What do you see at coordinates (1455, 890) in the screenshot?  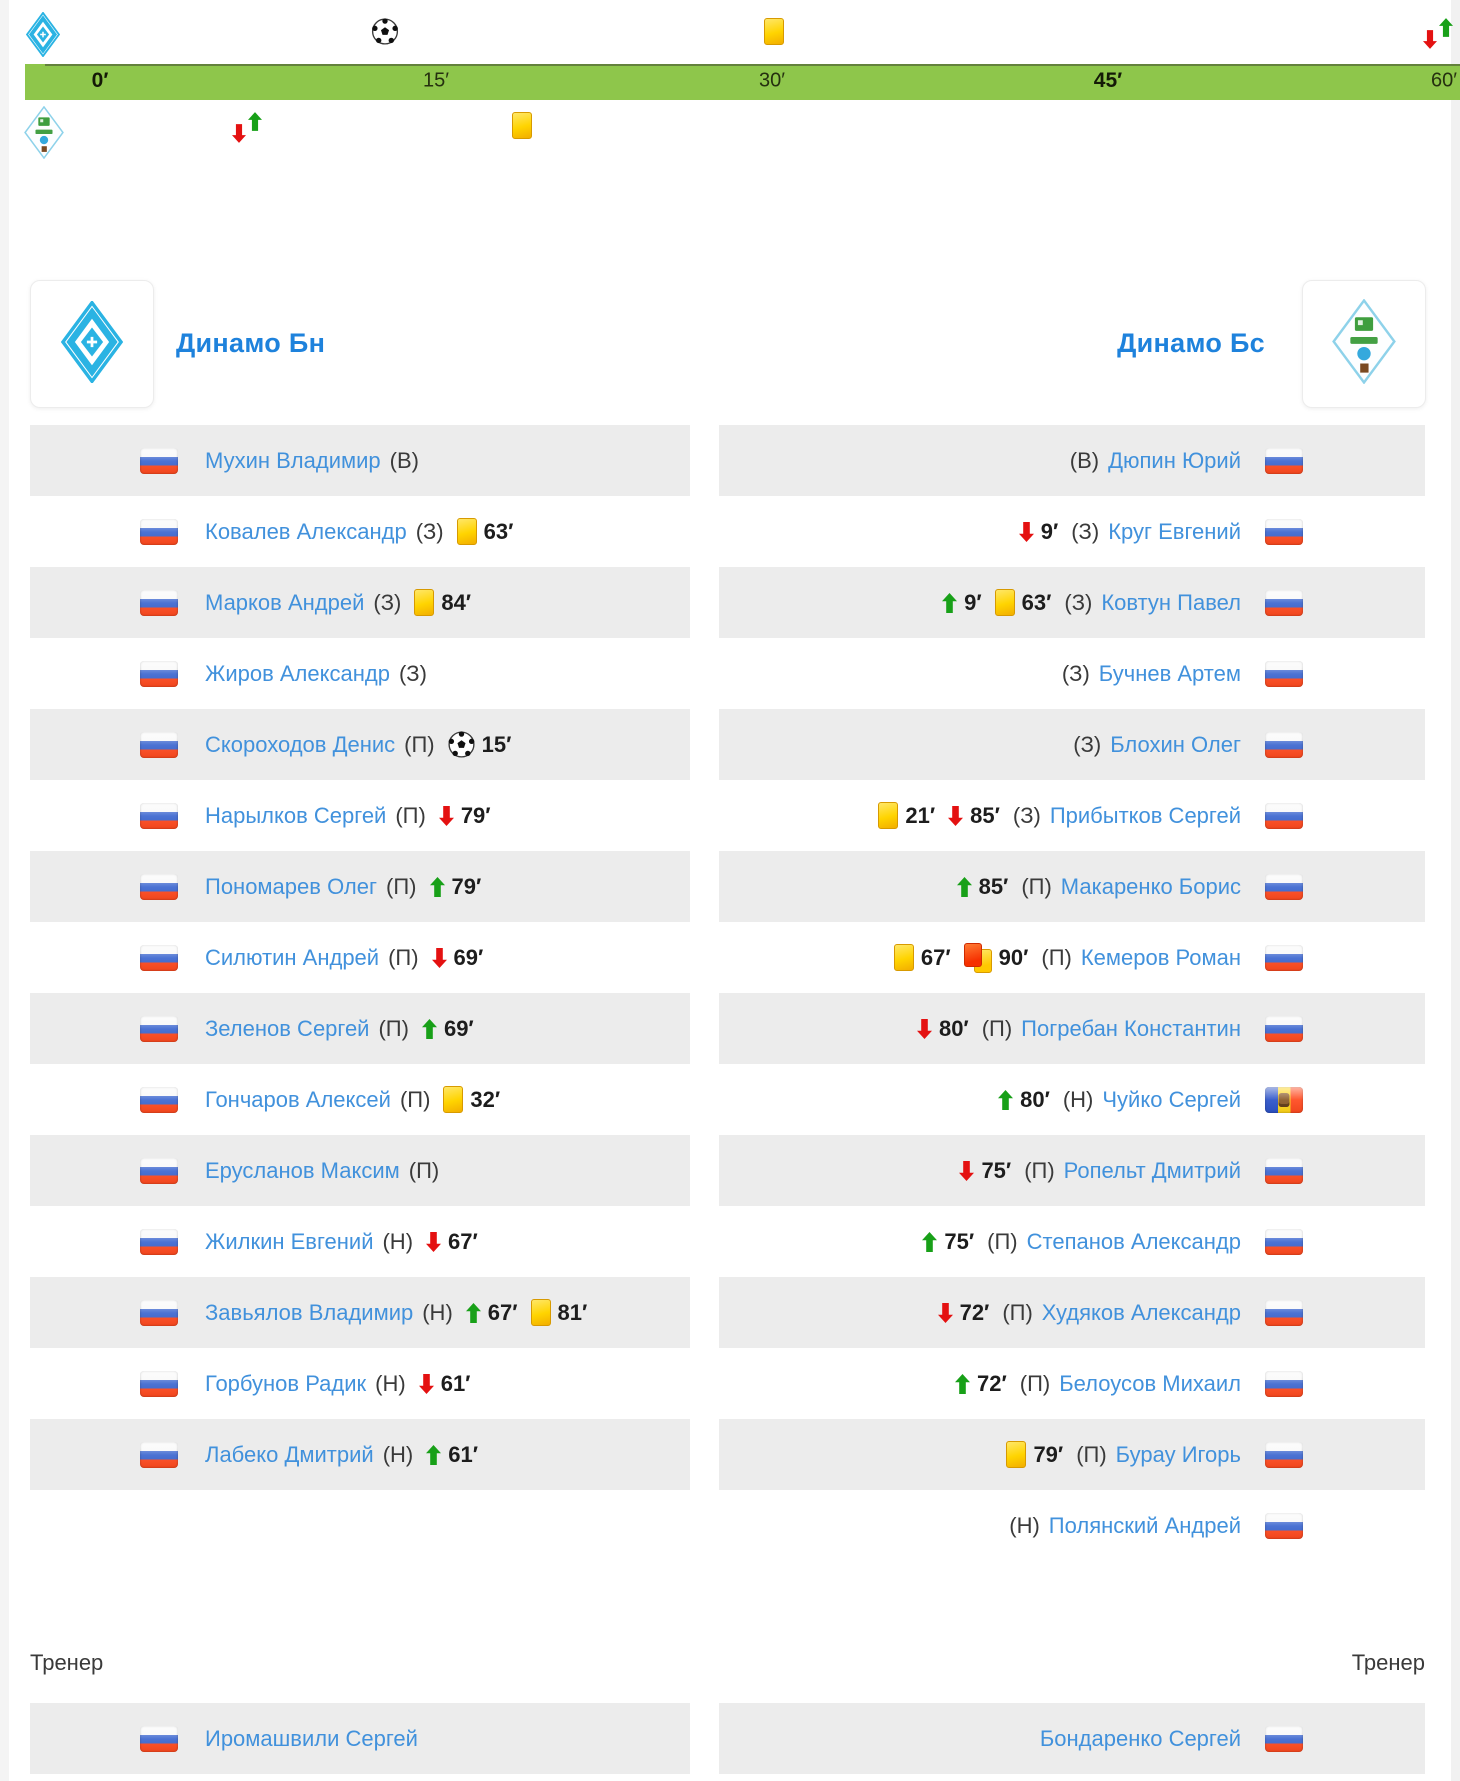 I see `right-edge-strip` at bounding box center [1455, 890].